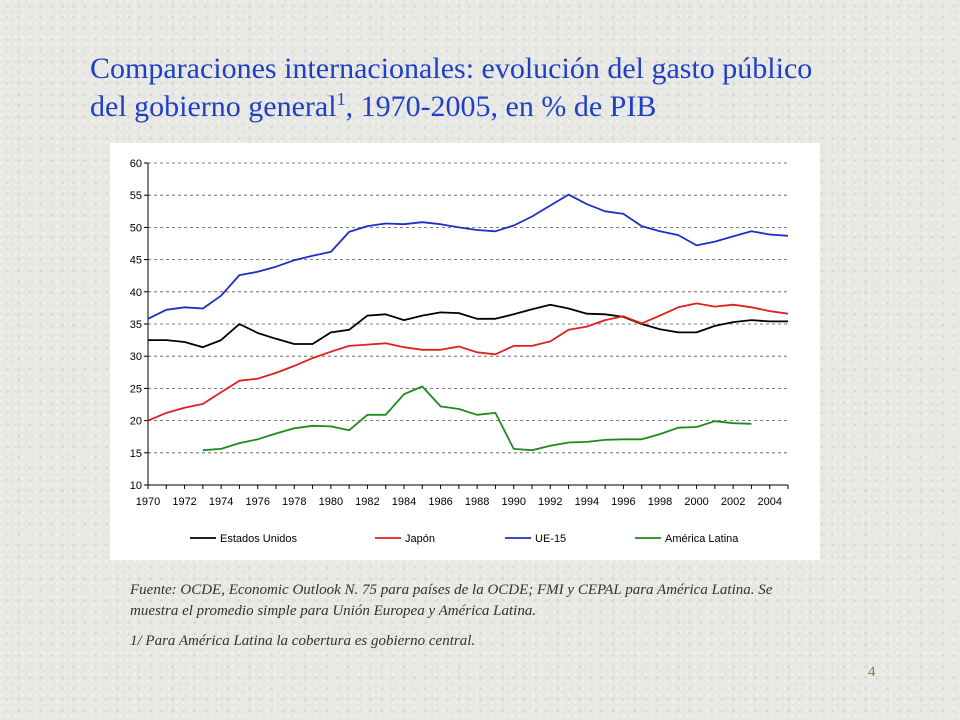 This screenshot has height=720, width=960. What do you see at coordinates (294, 502) in the screenshot?
I see `x-tick-label-1978: 1978` at bounding box center [294, 502].